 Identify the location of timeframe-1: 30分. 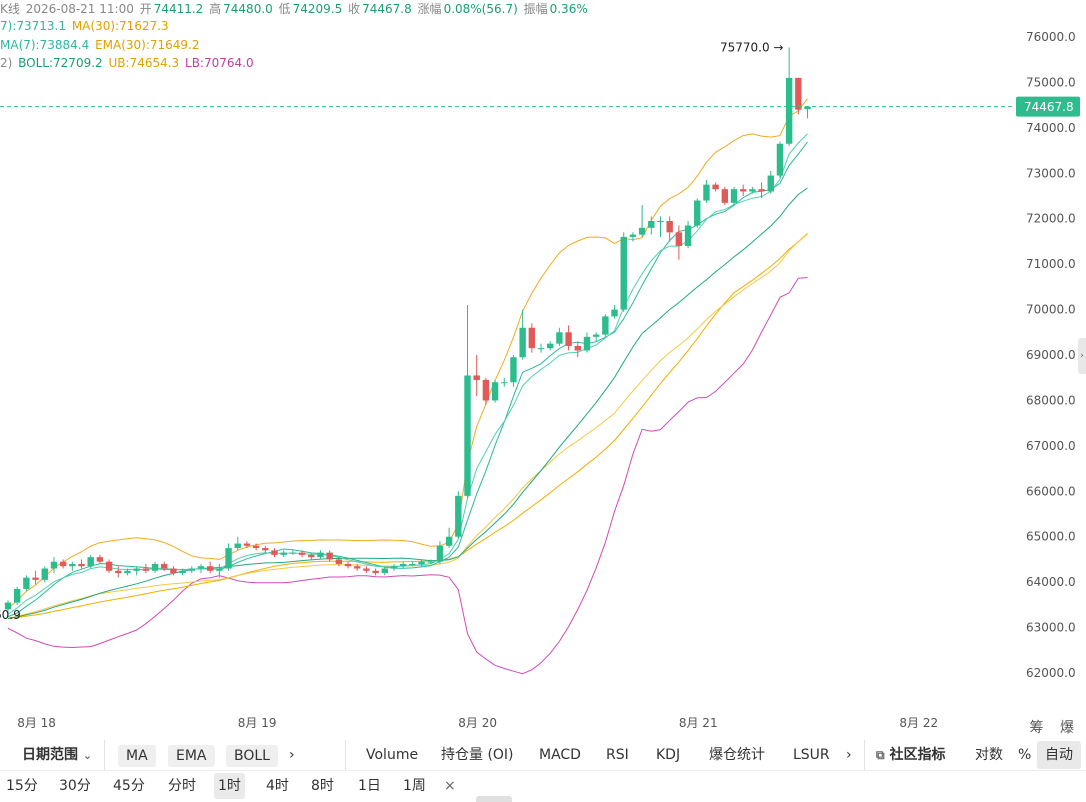
(75, 786).